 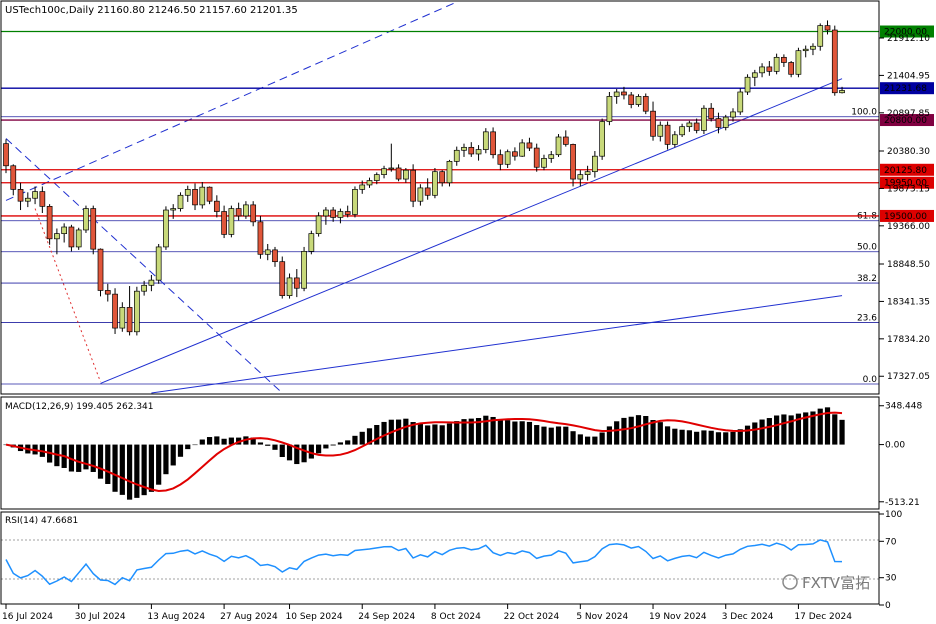 What do you see at coordinates (424, 562) in the screenshot?
I see `rsi-line` at bounding box center [424, 562].